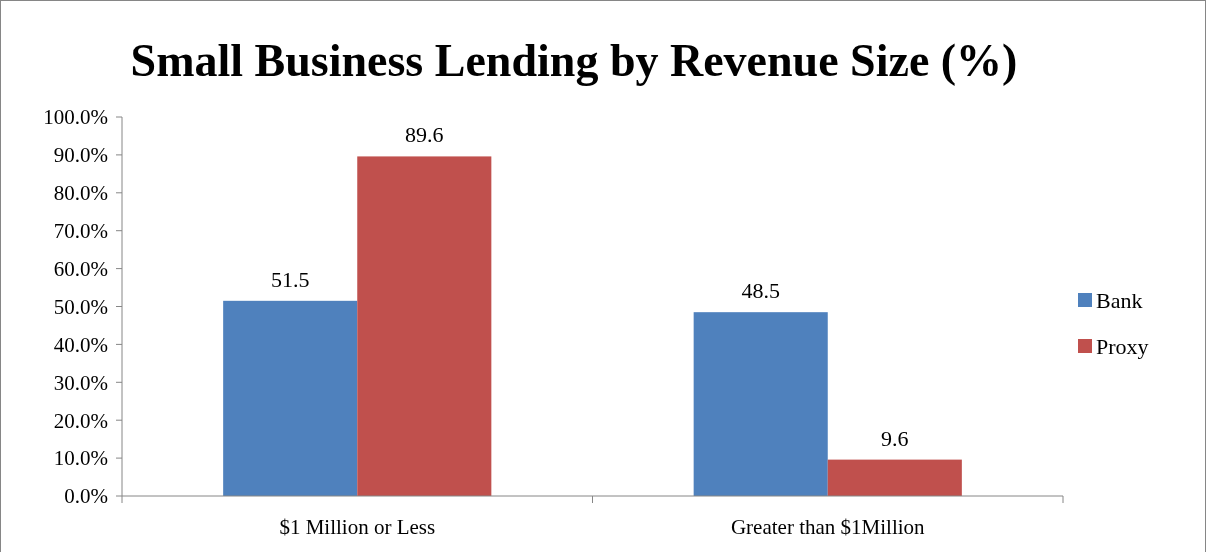  I want to click on data-label: 89.6, so click(424, 135).